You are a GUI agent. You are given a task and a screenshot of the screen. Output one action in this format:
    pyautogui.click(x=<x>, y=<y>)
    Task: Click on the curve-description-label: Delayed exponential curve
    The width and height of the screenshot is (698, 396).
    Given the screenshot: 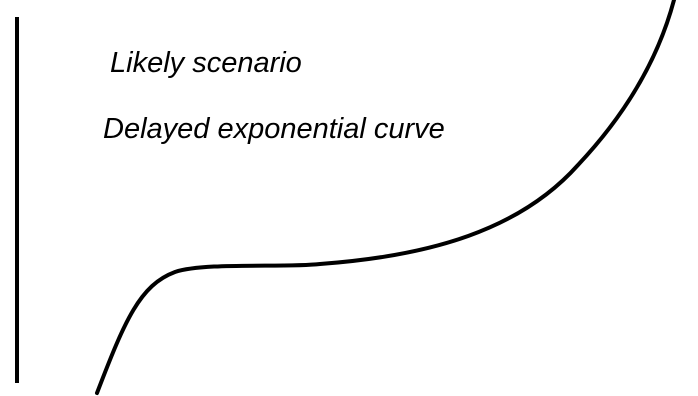 What is the action you would take?
    pyautogui.click(x=274, y=129)
    